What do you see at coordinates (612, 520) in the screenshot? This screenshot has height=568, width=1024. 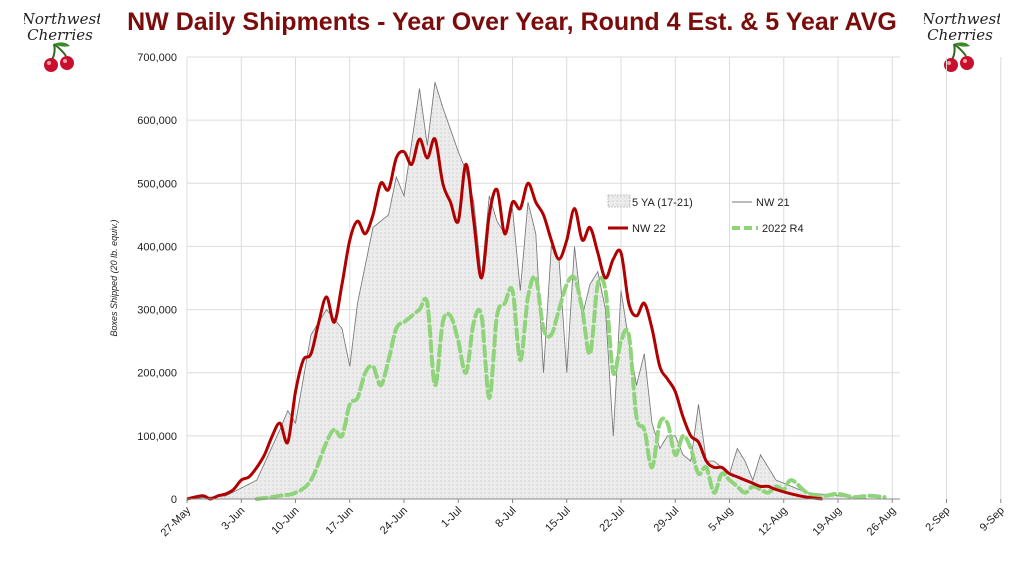 I see `x-tick-label: 22-Jul` at bounding box center [612, 520].